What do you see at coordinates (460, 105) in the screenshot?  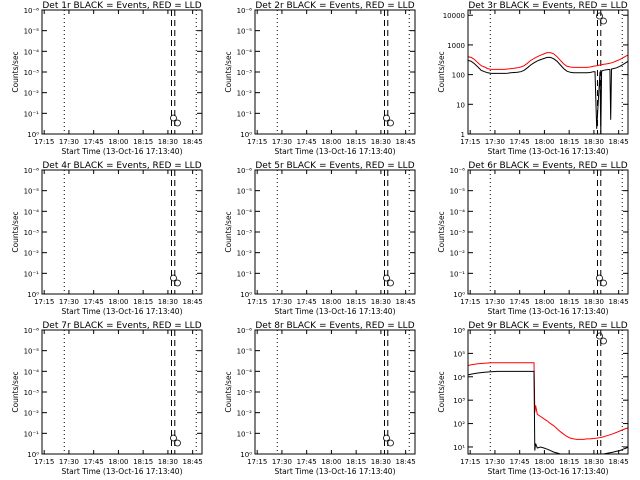 I see `y-tick-label: 10` at bounding box center [460, 105].